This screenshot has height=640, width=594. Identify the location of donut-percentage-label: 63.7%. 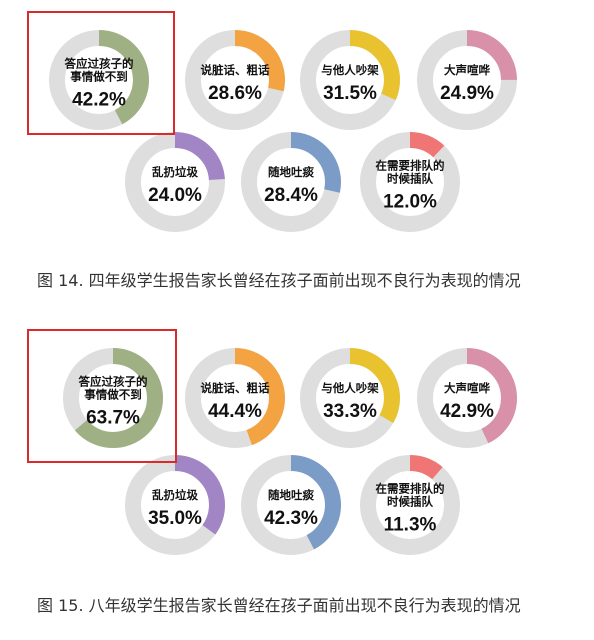
(113, 418).